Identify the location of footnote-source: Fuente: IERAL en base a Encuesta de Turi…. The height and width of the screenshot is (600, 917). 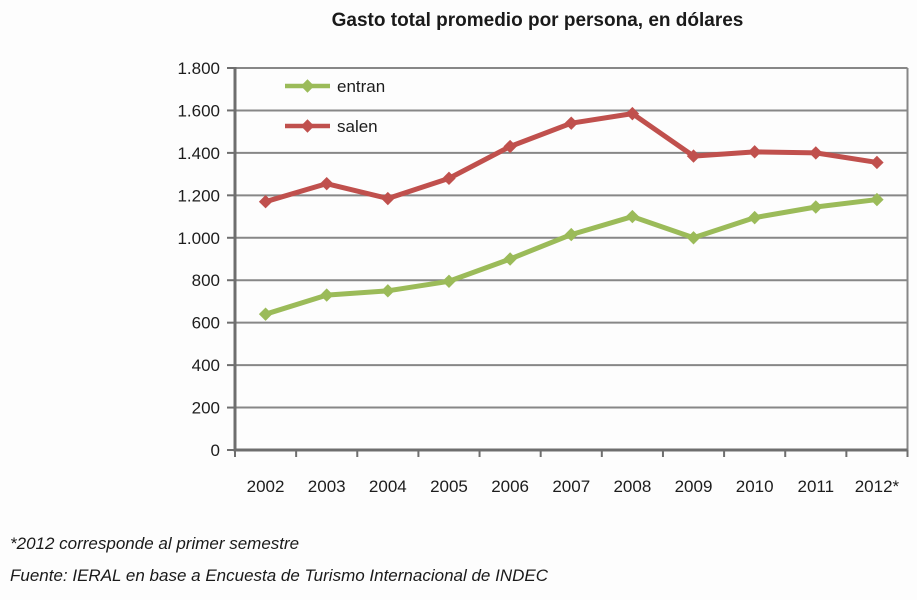
(279, 575).